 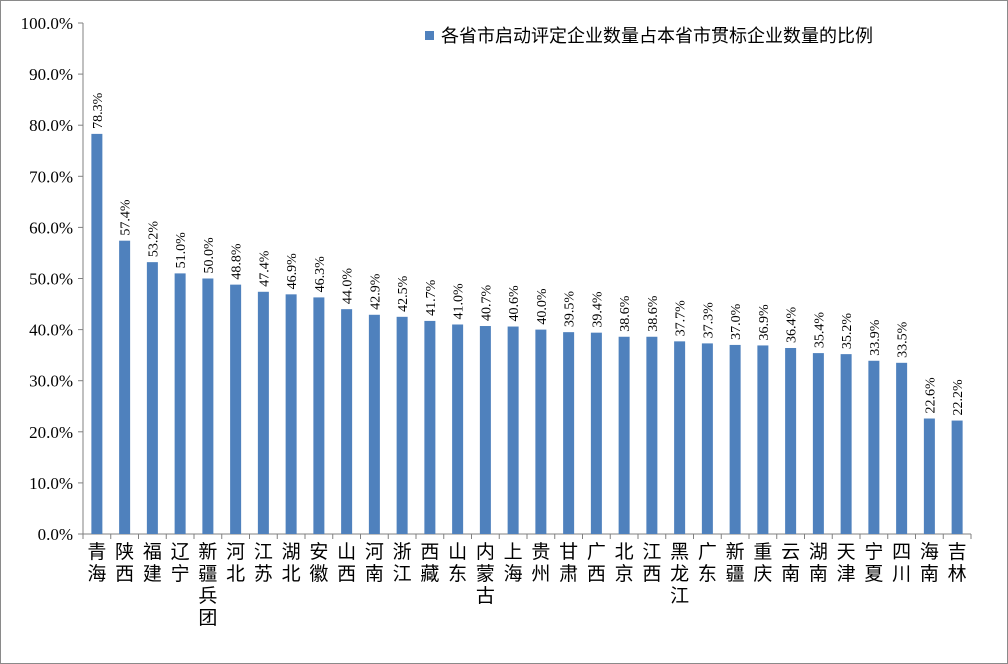 I want to click on x-tick-label: 陕西, so click(x=124, y=563).